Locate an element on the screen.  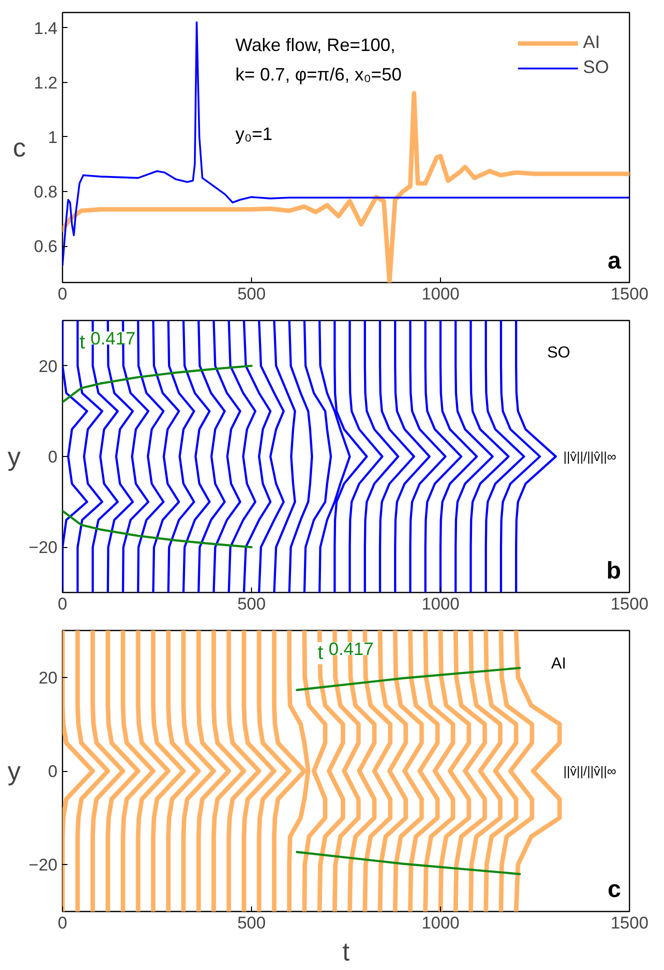
legend-label: SO is located at coordinates (595, 67).